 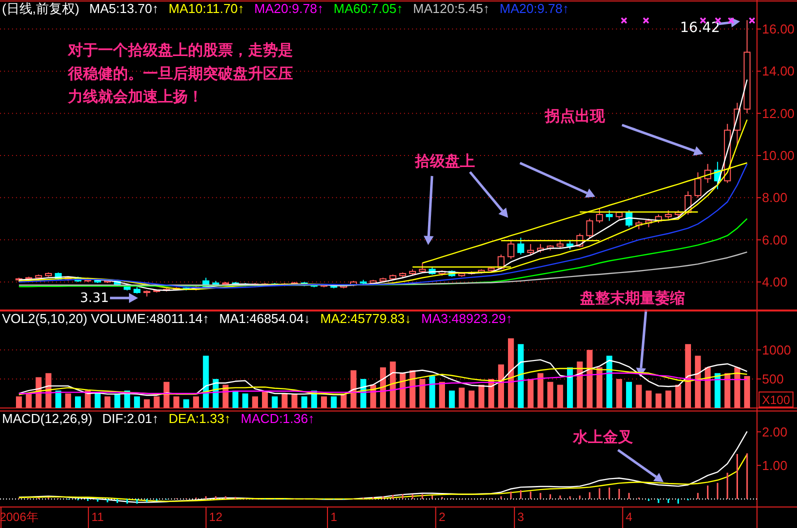 What do you see at coordinates (334, 517) in the screenshot?
I see `x-tick-label: 1` at bounding box center [334, 517].